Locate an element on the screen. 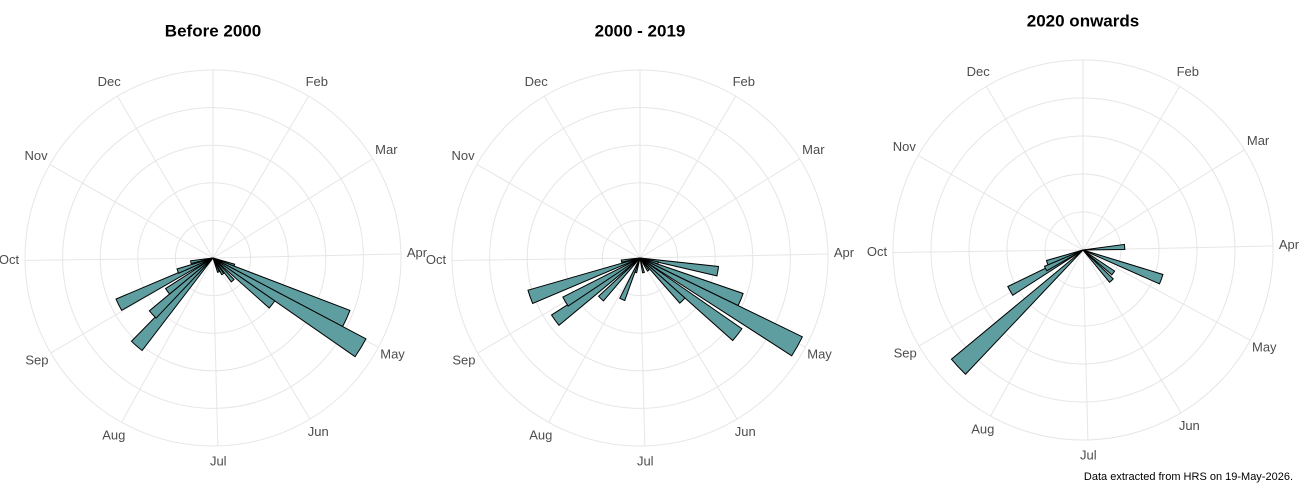  chart-title: 2000 - 2019 is located at coordinates (640, 30).